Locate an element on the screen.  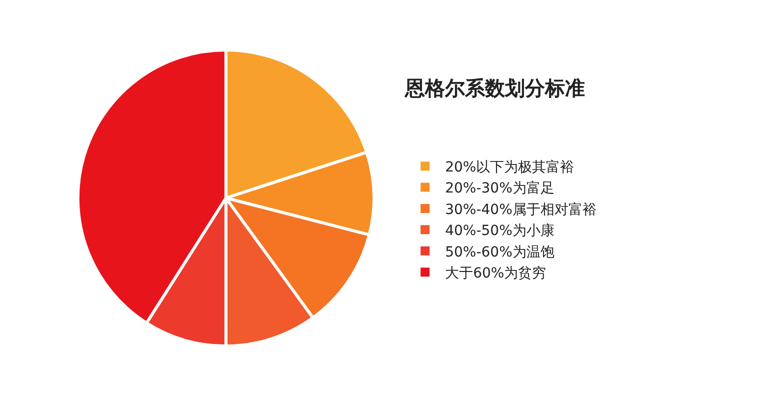
text: 恩格尔系数划分标准 is located at coordinates (495, 88).